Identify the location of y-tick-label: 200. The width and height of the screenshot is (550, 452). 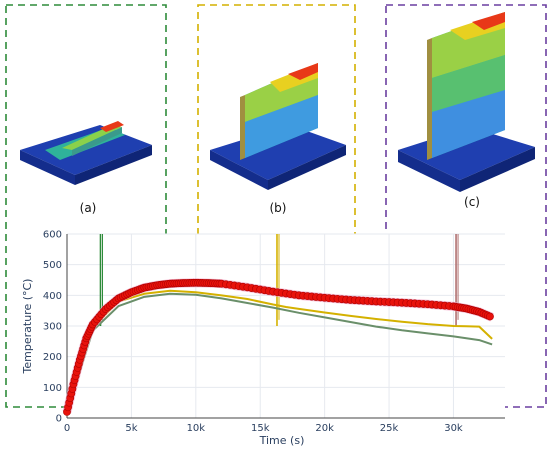
(52, 357).